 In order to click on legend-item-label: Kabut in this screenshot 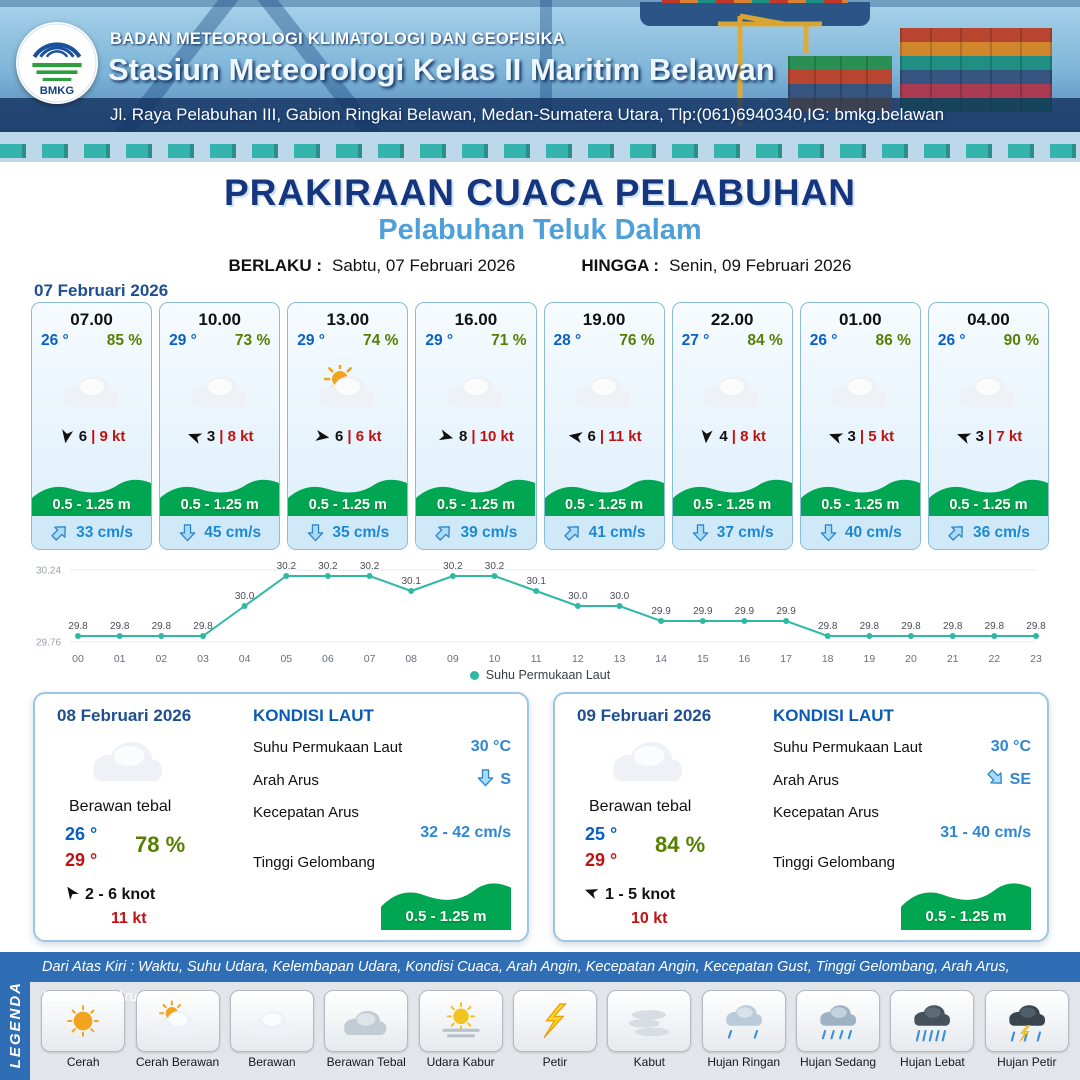, I will do `click(649, 1062)`.